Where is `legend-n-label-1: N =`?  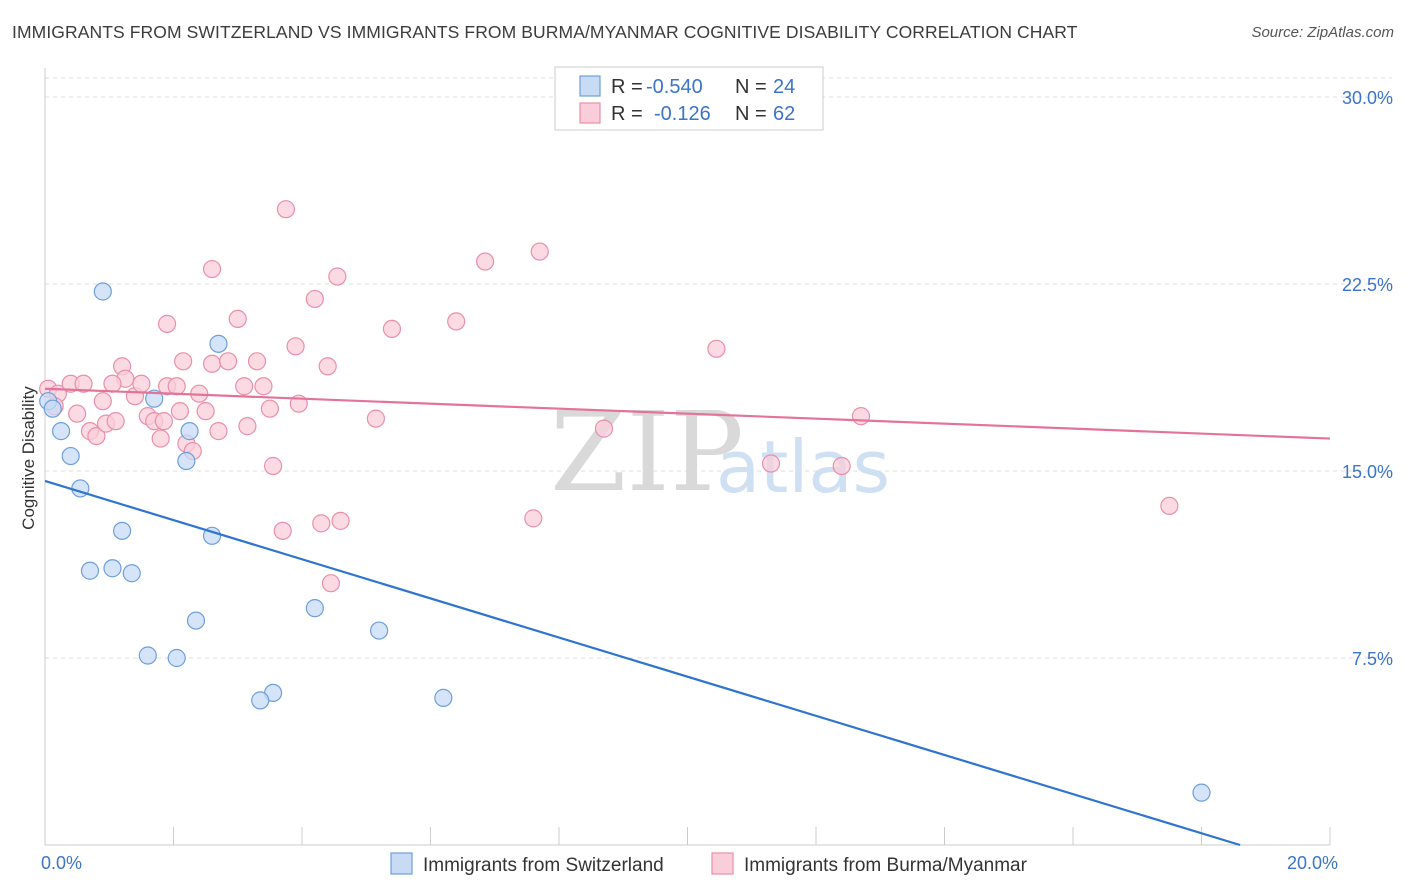
legend-n-label-1: N = is located at coordinates (751, 114).